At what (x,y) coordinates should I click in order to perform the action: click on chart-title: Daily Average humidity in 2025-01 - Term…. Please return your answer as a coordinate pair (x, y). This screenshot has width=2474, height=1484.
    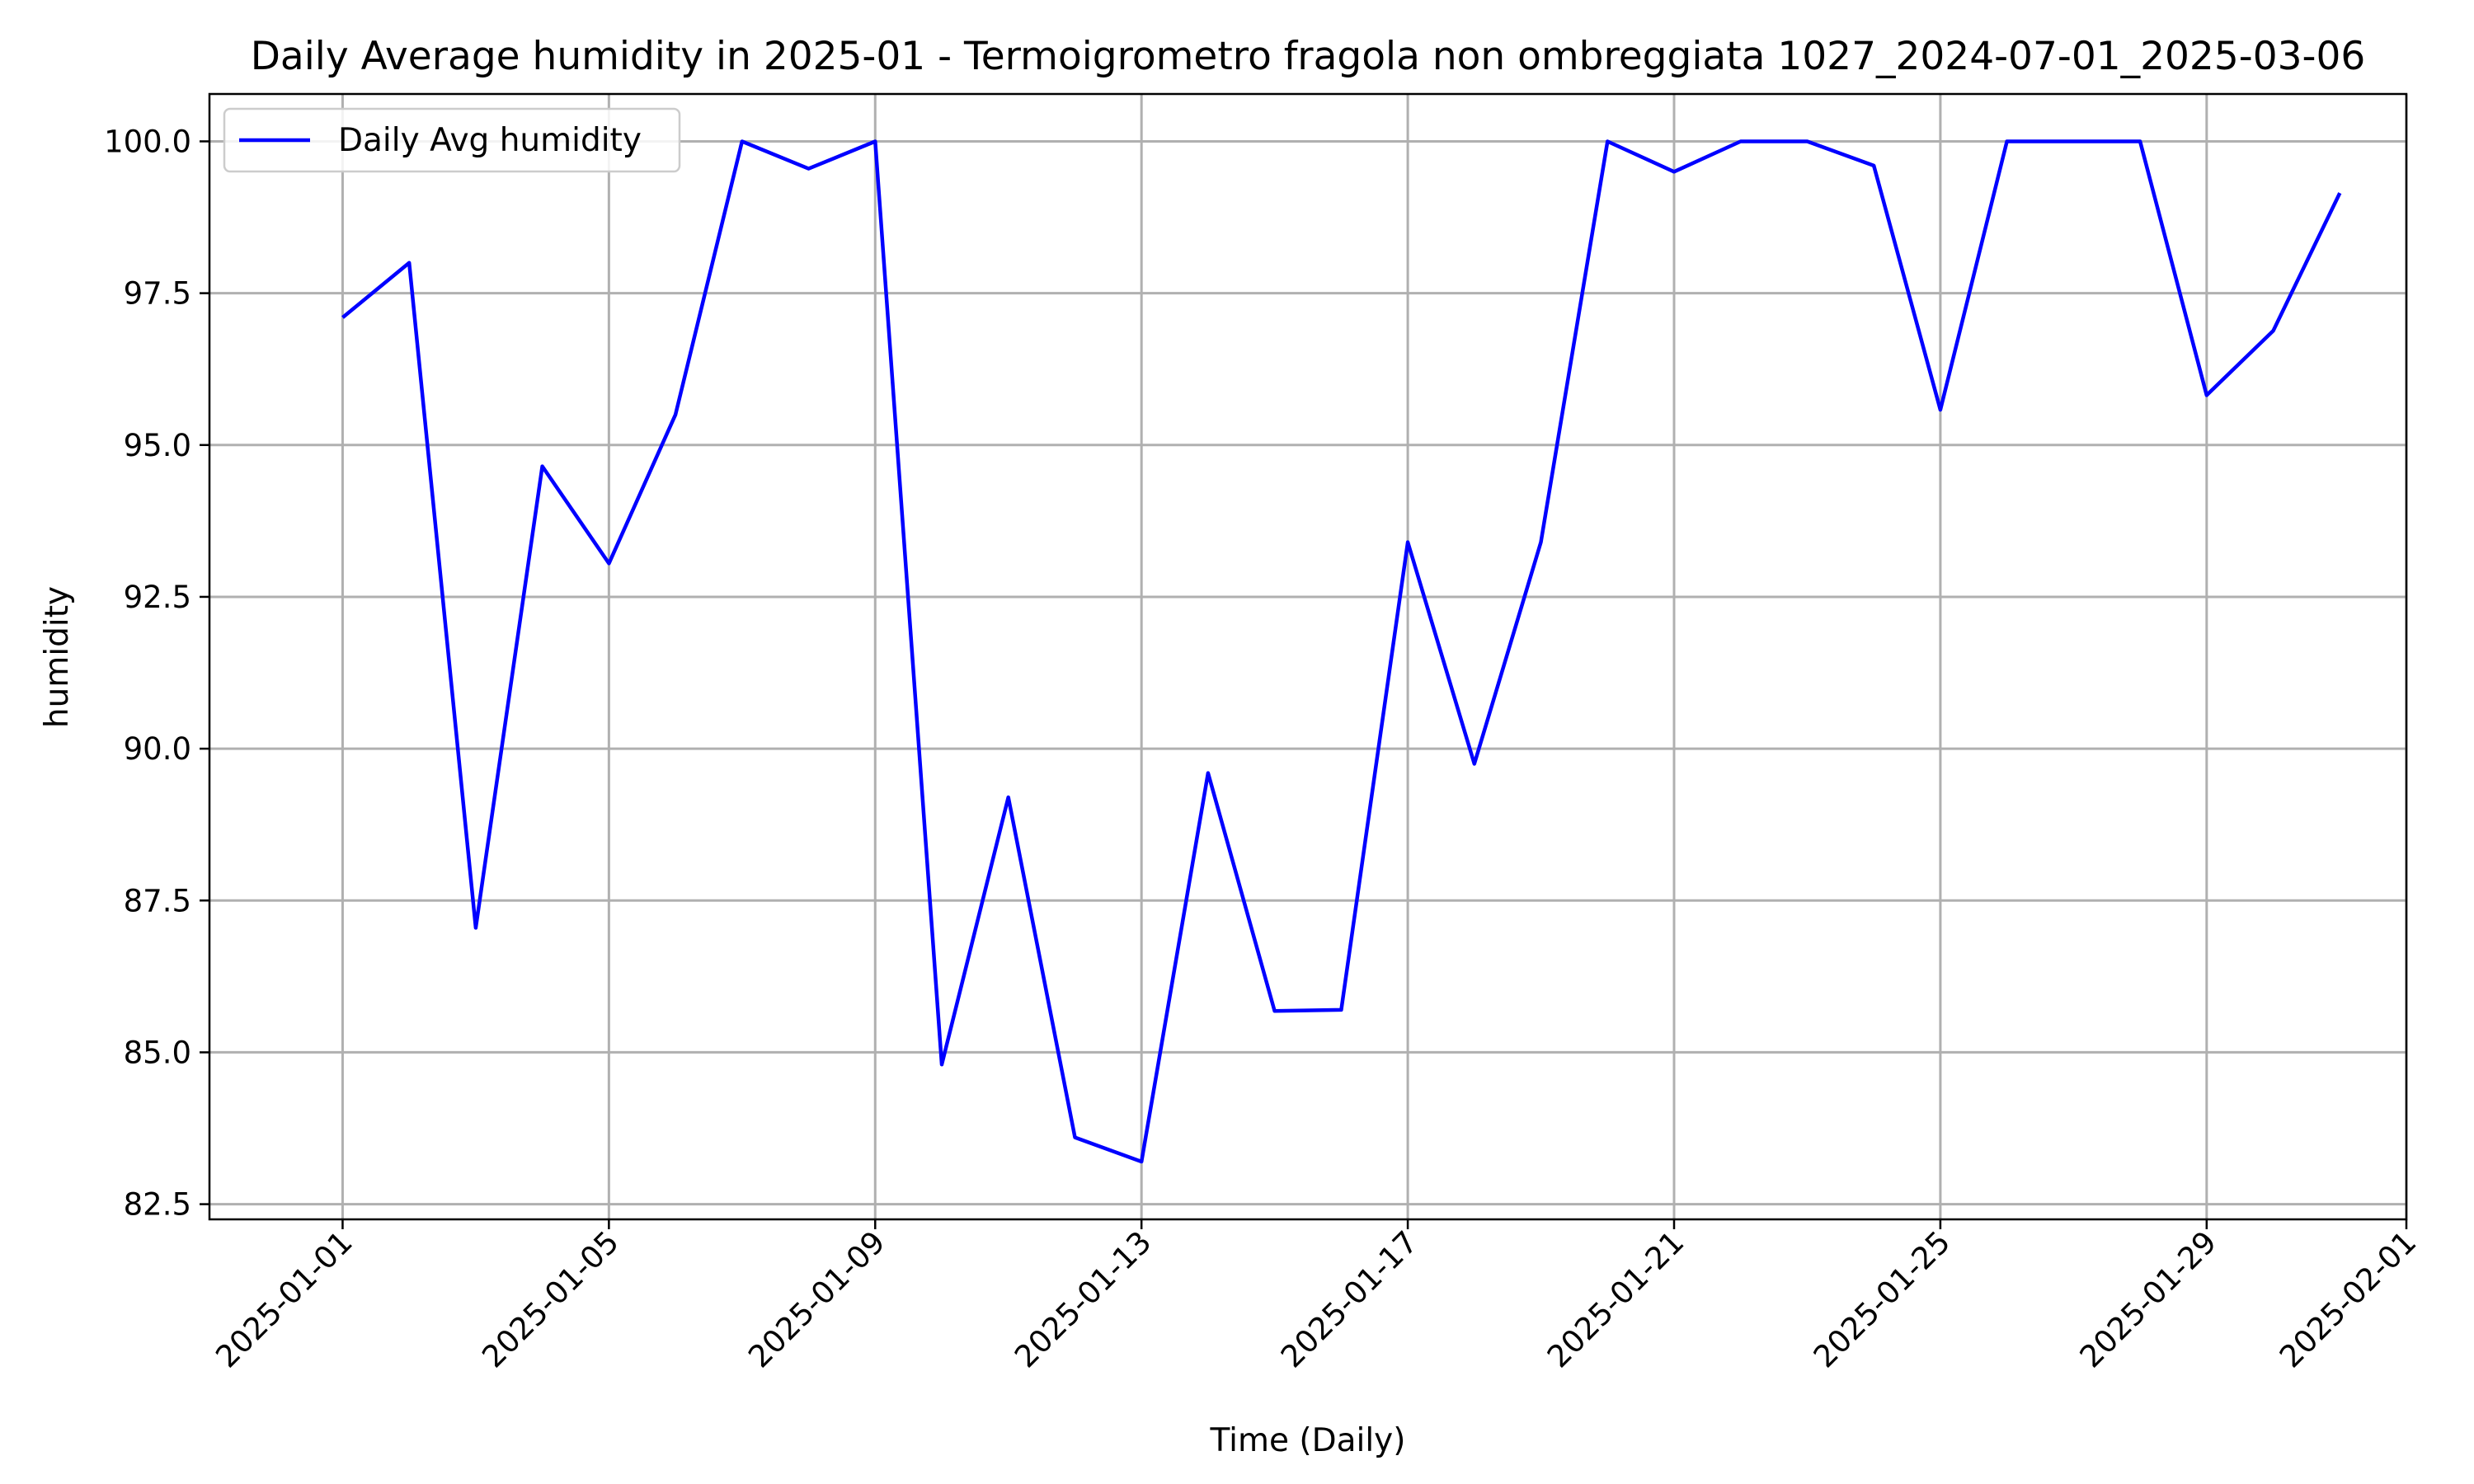
    Looking at the image, I should click on (1308, 56).